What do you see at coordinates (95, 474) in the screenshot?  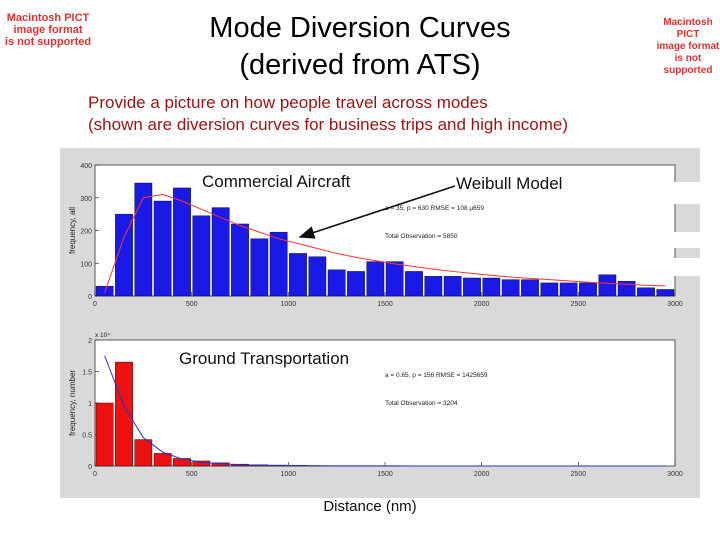 I see `x-tick-label-bottom: 0` at bounding box center [95, 474].